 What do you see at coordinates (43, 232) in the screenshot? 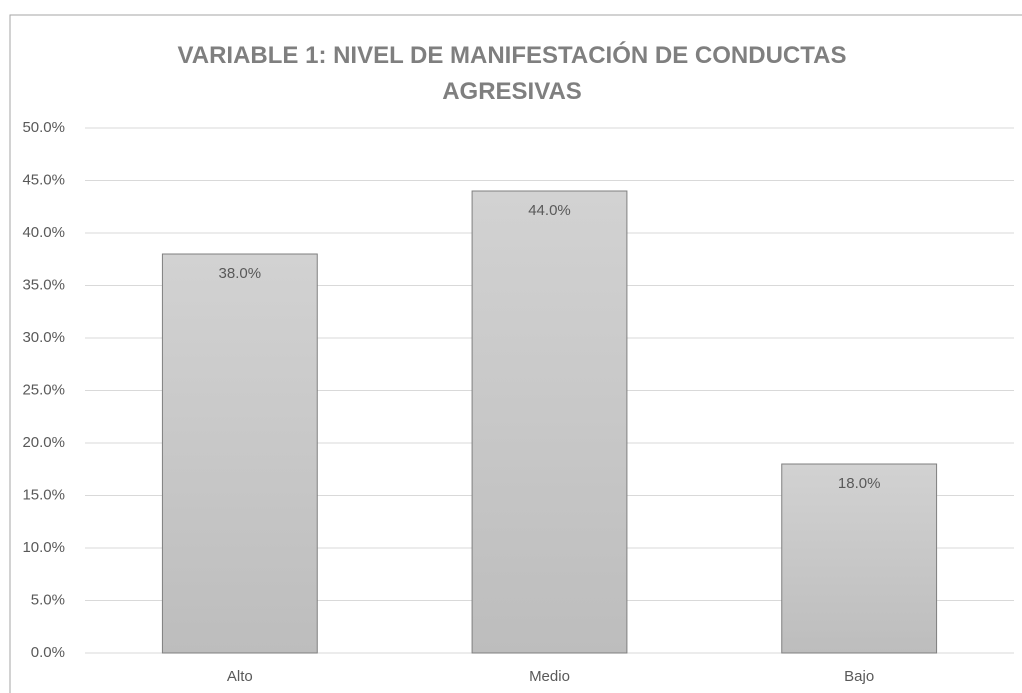
I see `y-tick-label: 40.0%` at bounding box center [43, 232].